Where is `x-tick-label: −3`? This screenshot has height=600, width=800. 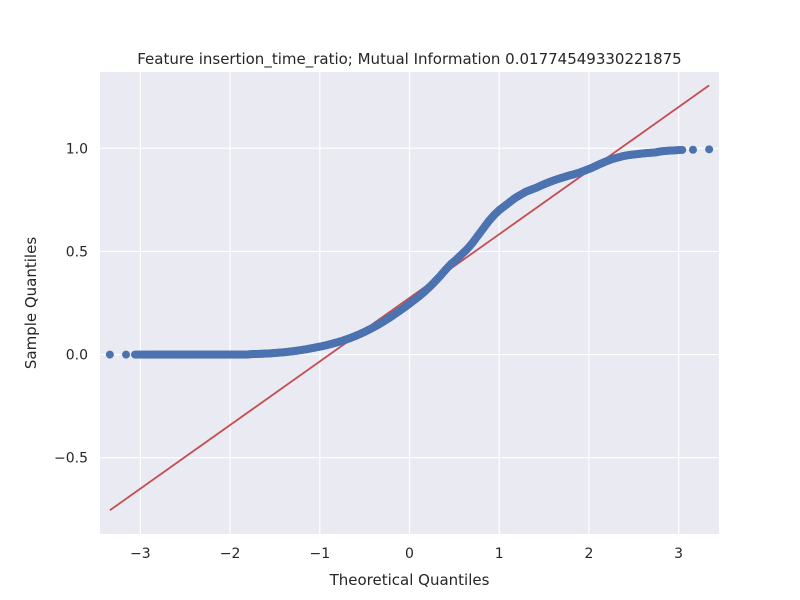
x-tick-label: −3 is located at coordinates (140, 554).